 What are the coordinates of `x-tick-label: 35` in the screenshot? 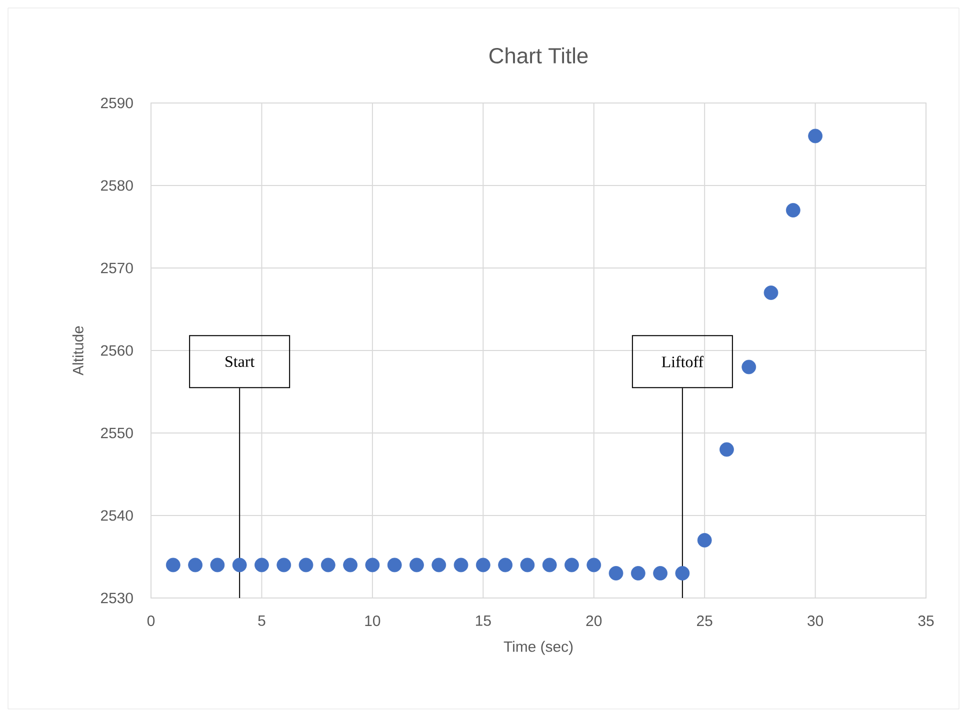 It's located at (926, 621).